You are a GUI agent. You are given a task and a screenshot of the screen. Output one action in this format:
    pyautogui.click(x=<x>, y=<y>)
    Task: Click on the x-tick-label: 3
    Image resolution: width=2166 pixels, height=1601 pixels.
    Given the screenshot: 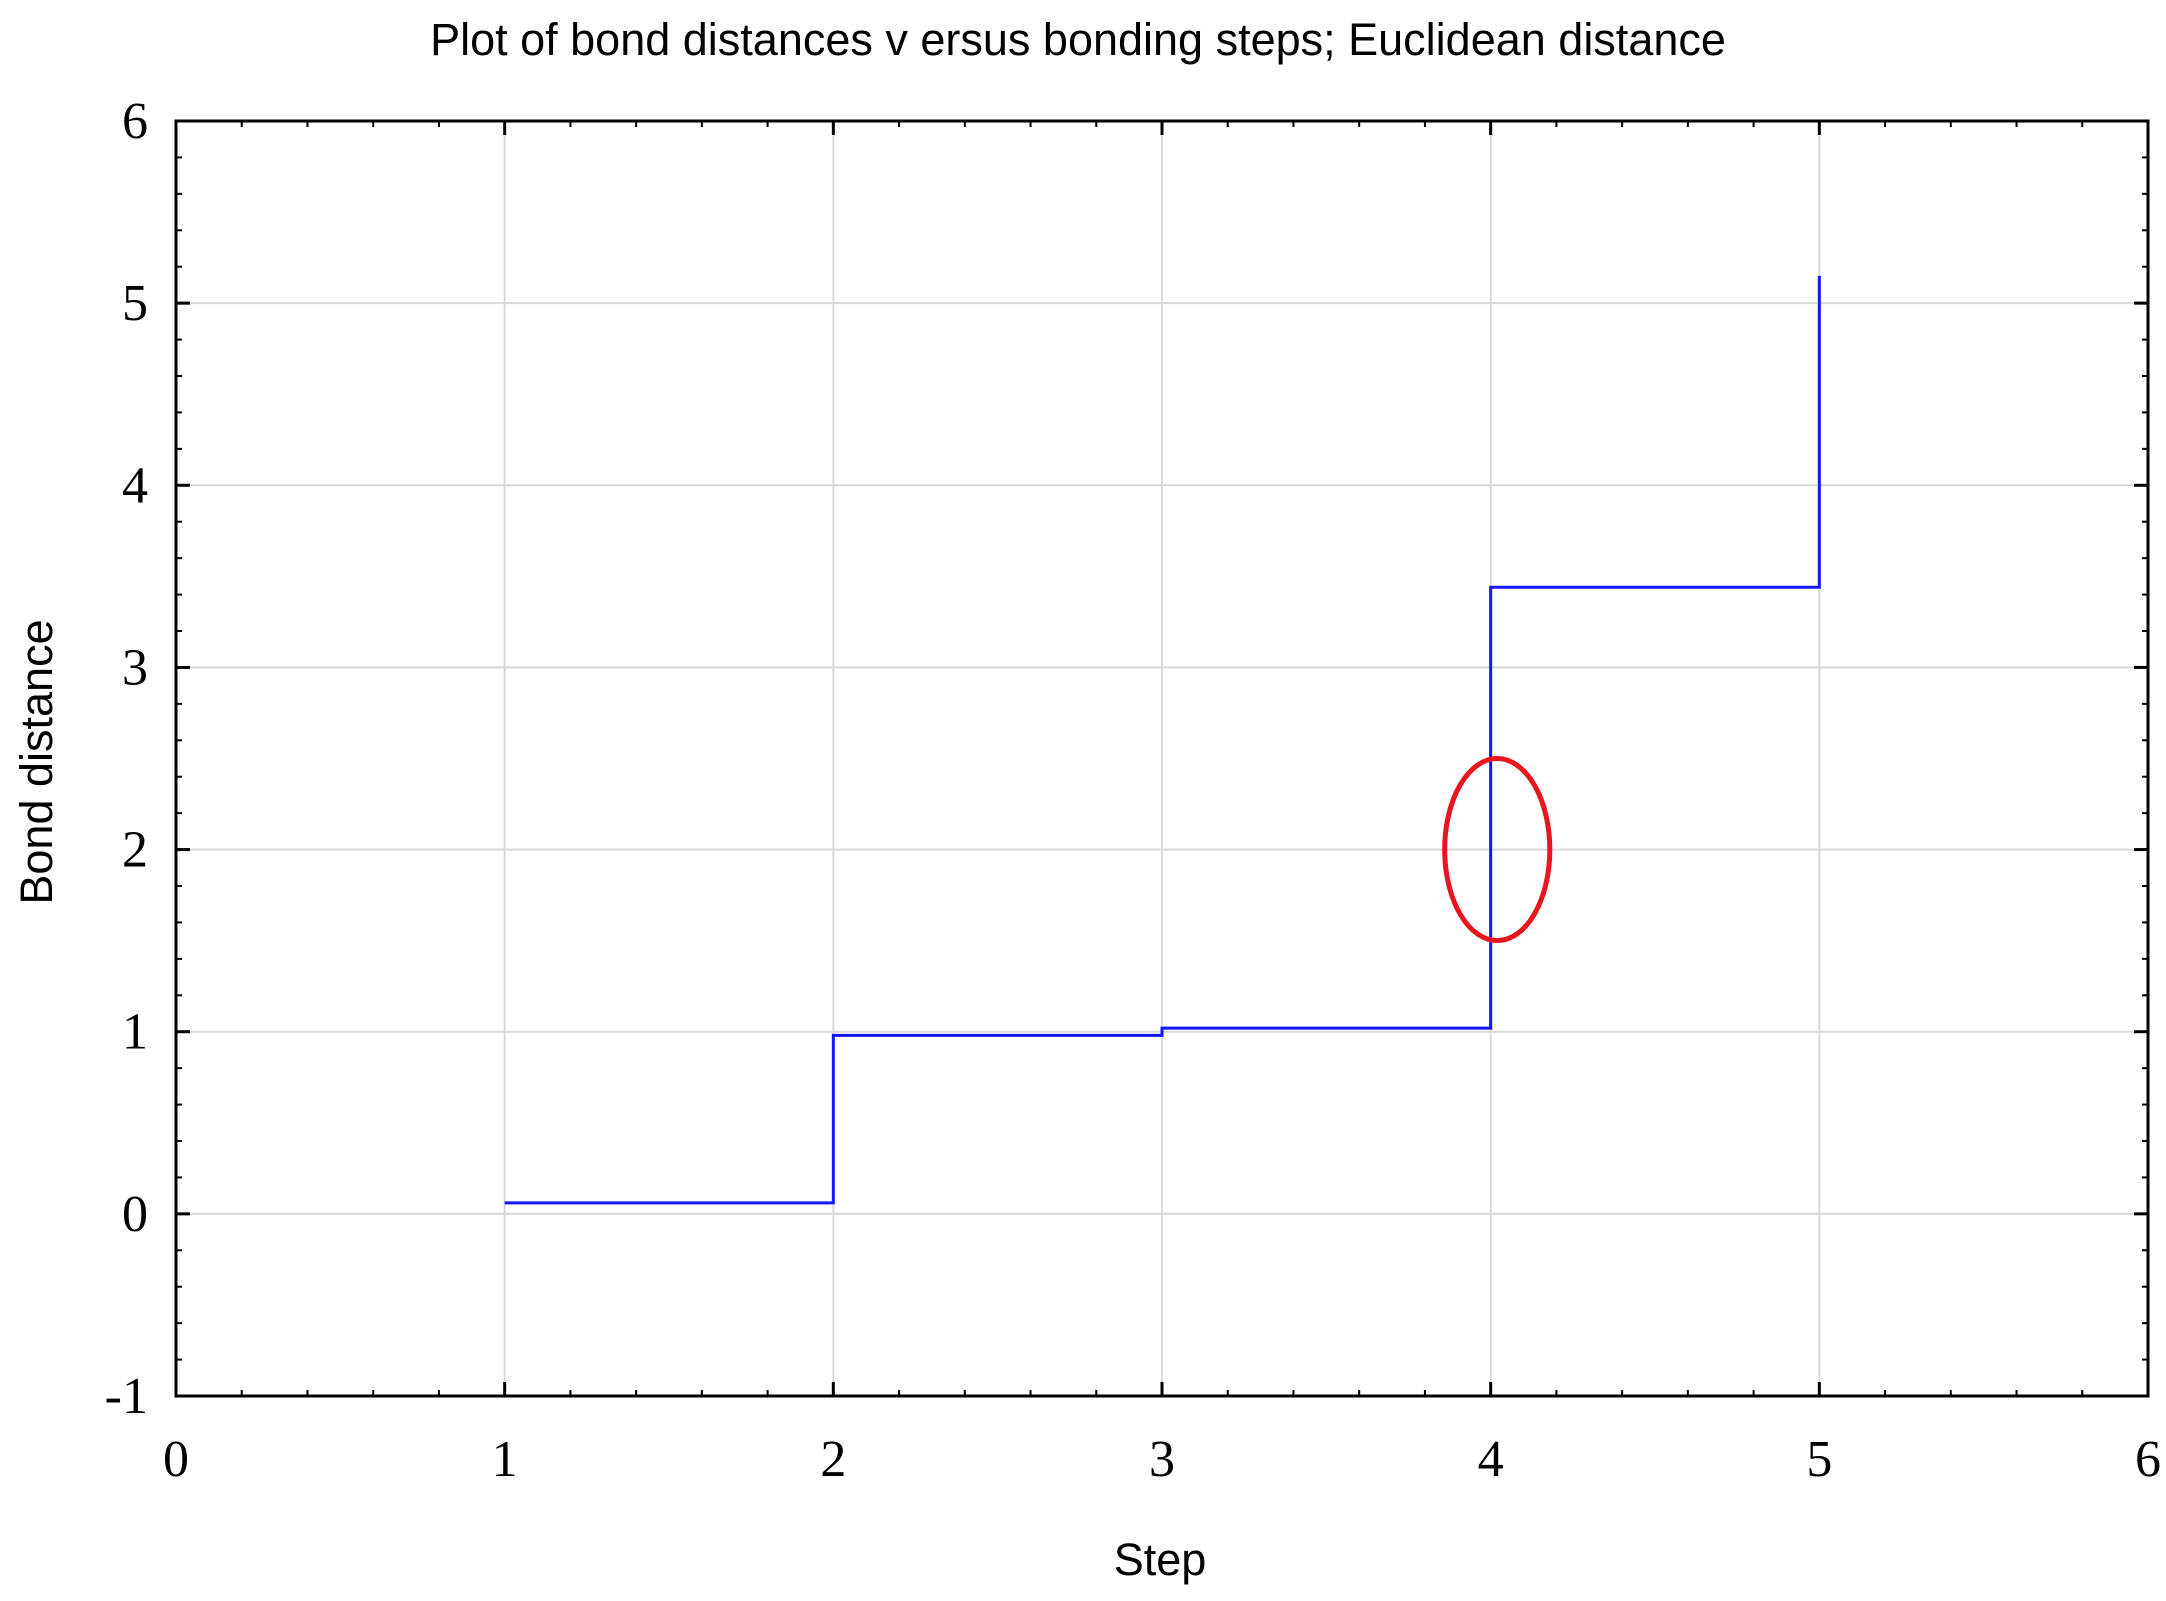 What is the action you would take?
    pyautogui.click(x=1162, y=1459)
    